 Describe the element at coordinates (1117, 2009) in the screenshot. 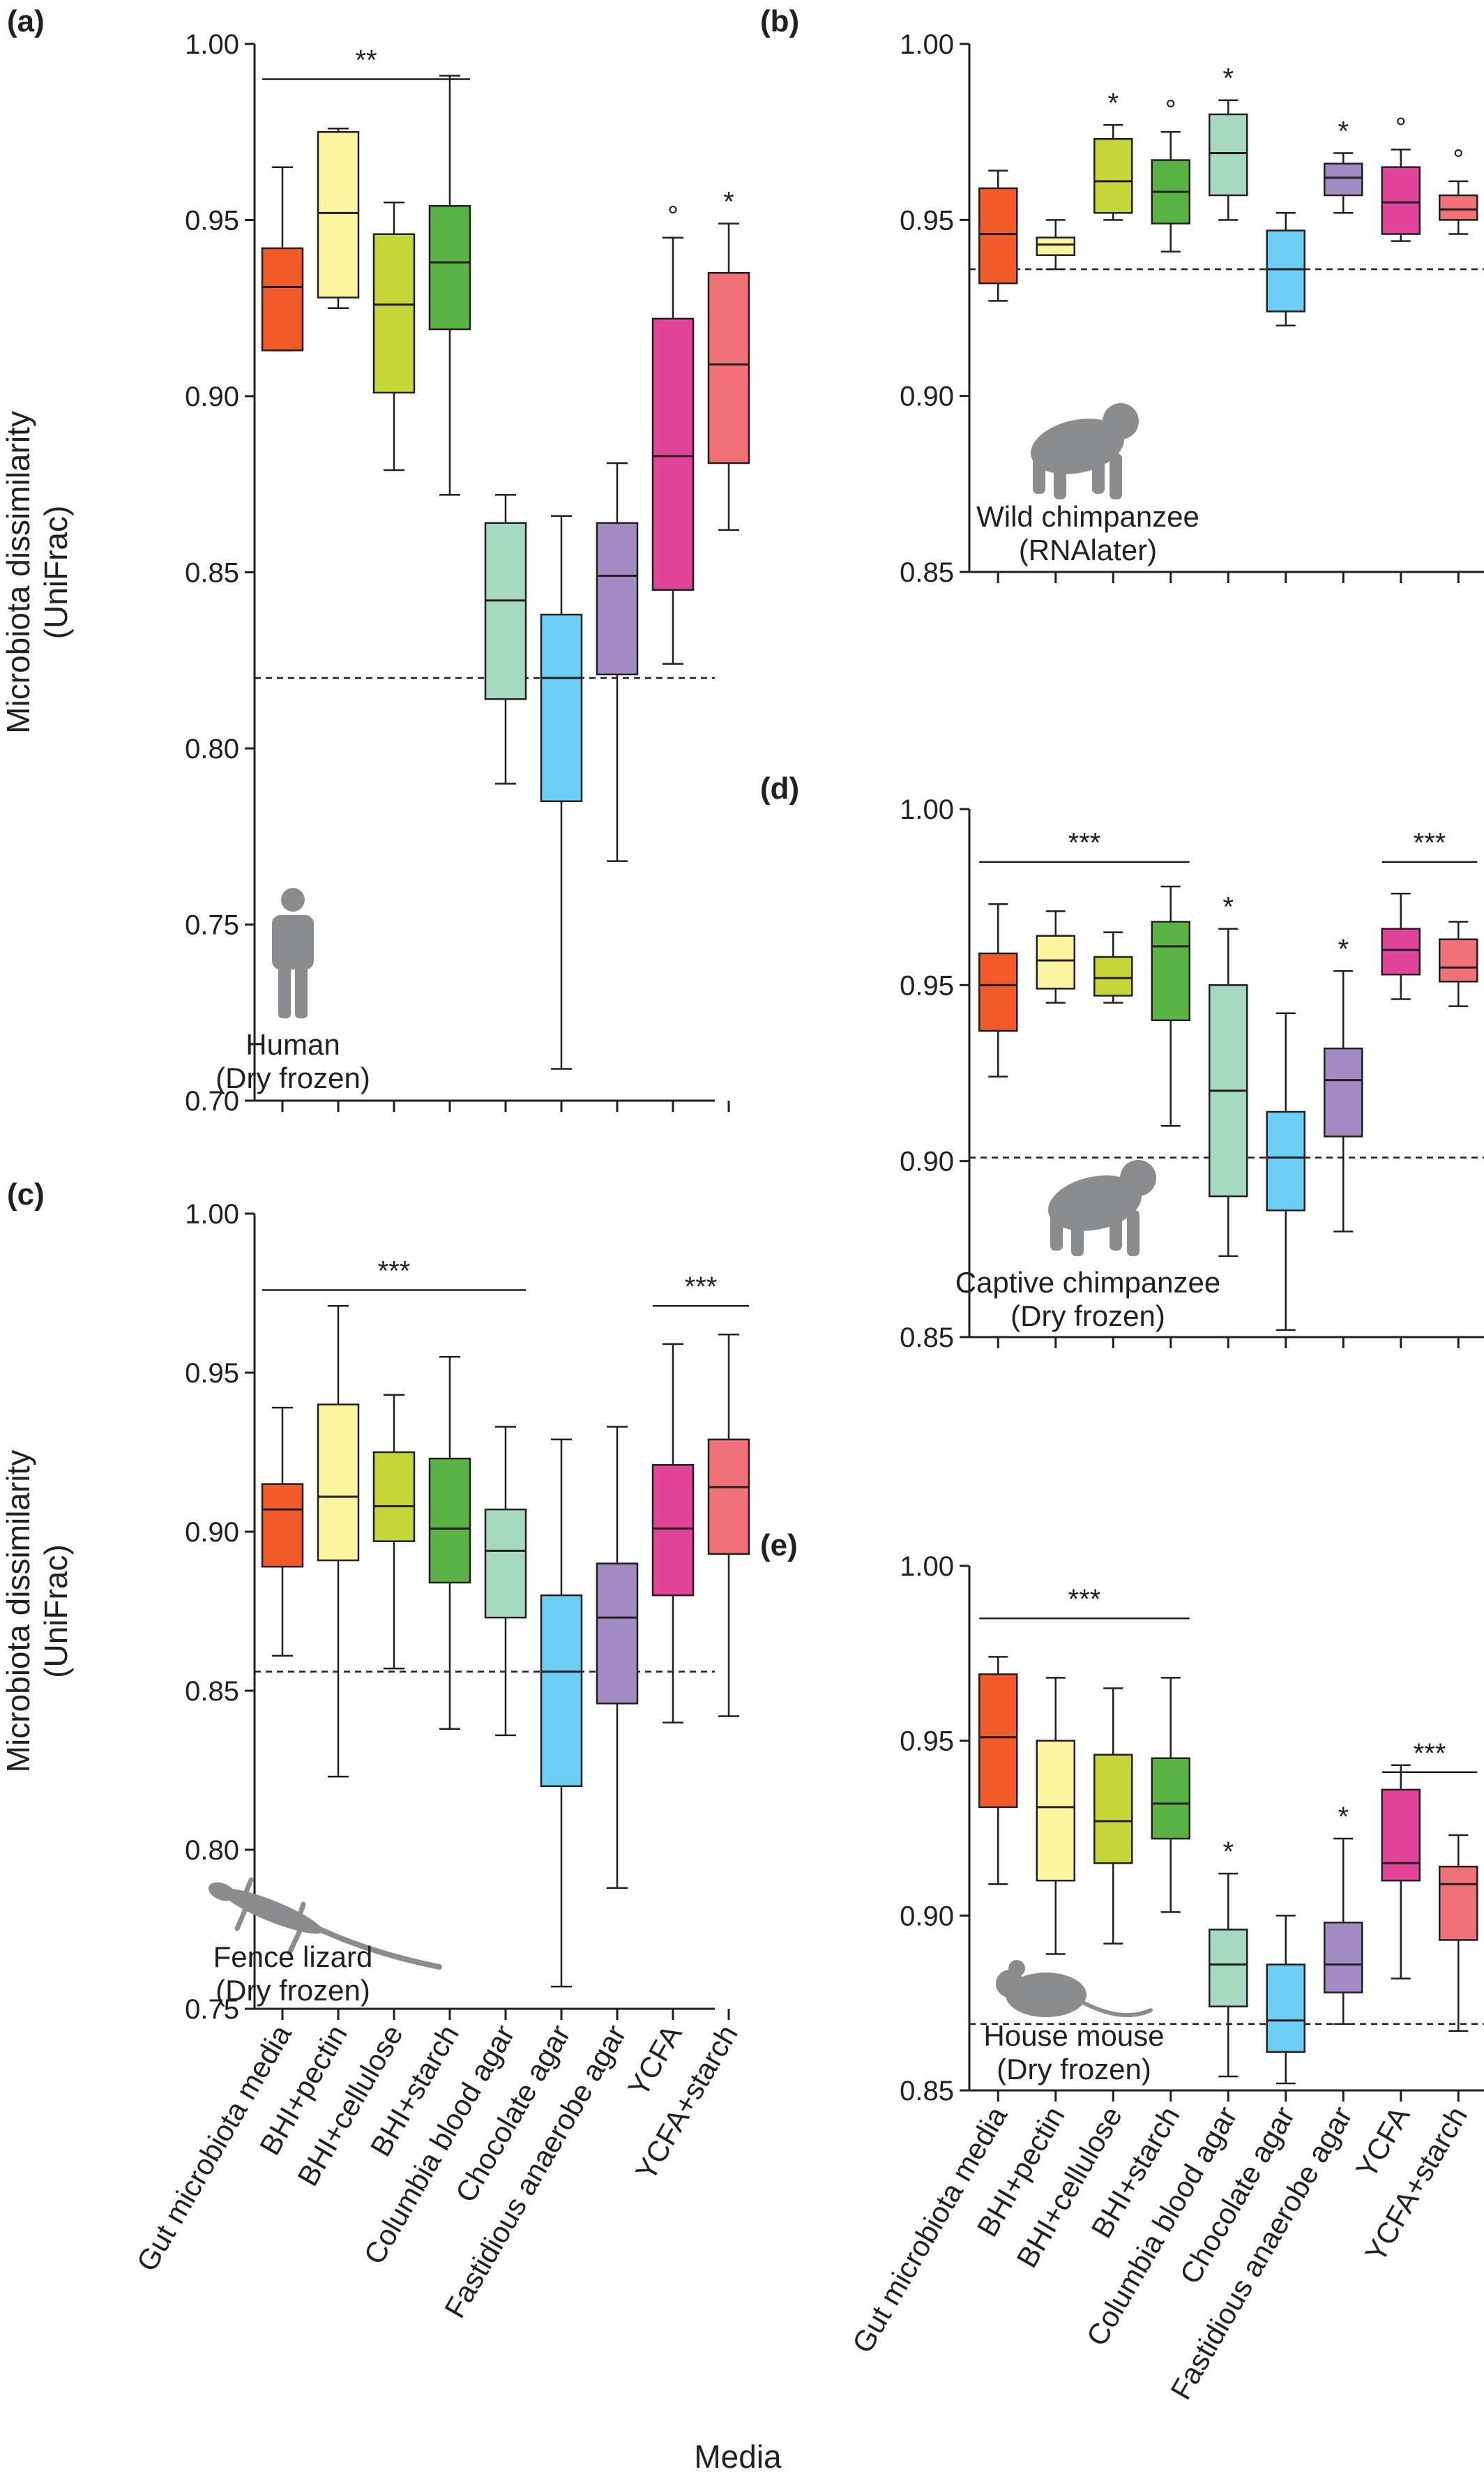

I see `mouse-icon-tail` at that location.